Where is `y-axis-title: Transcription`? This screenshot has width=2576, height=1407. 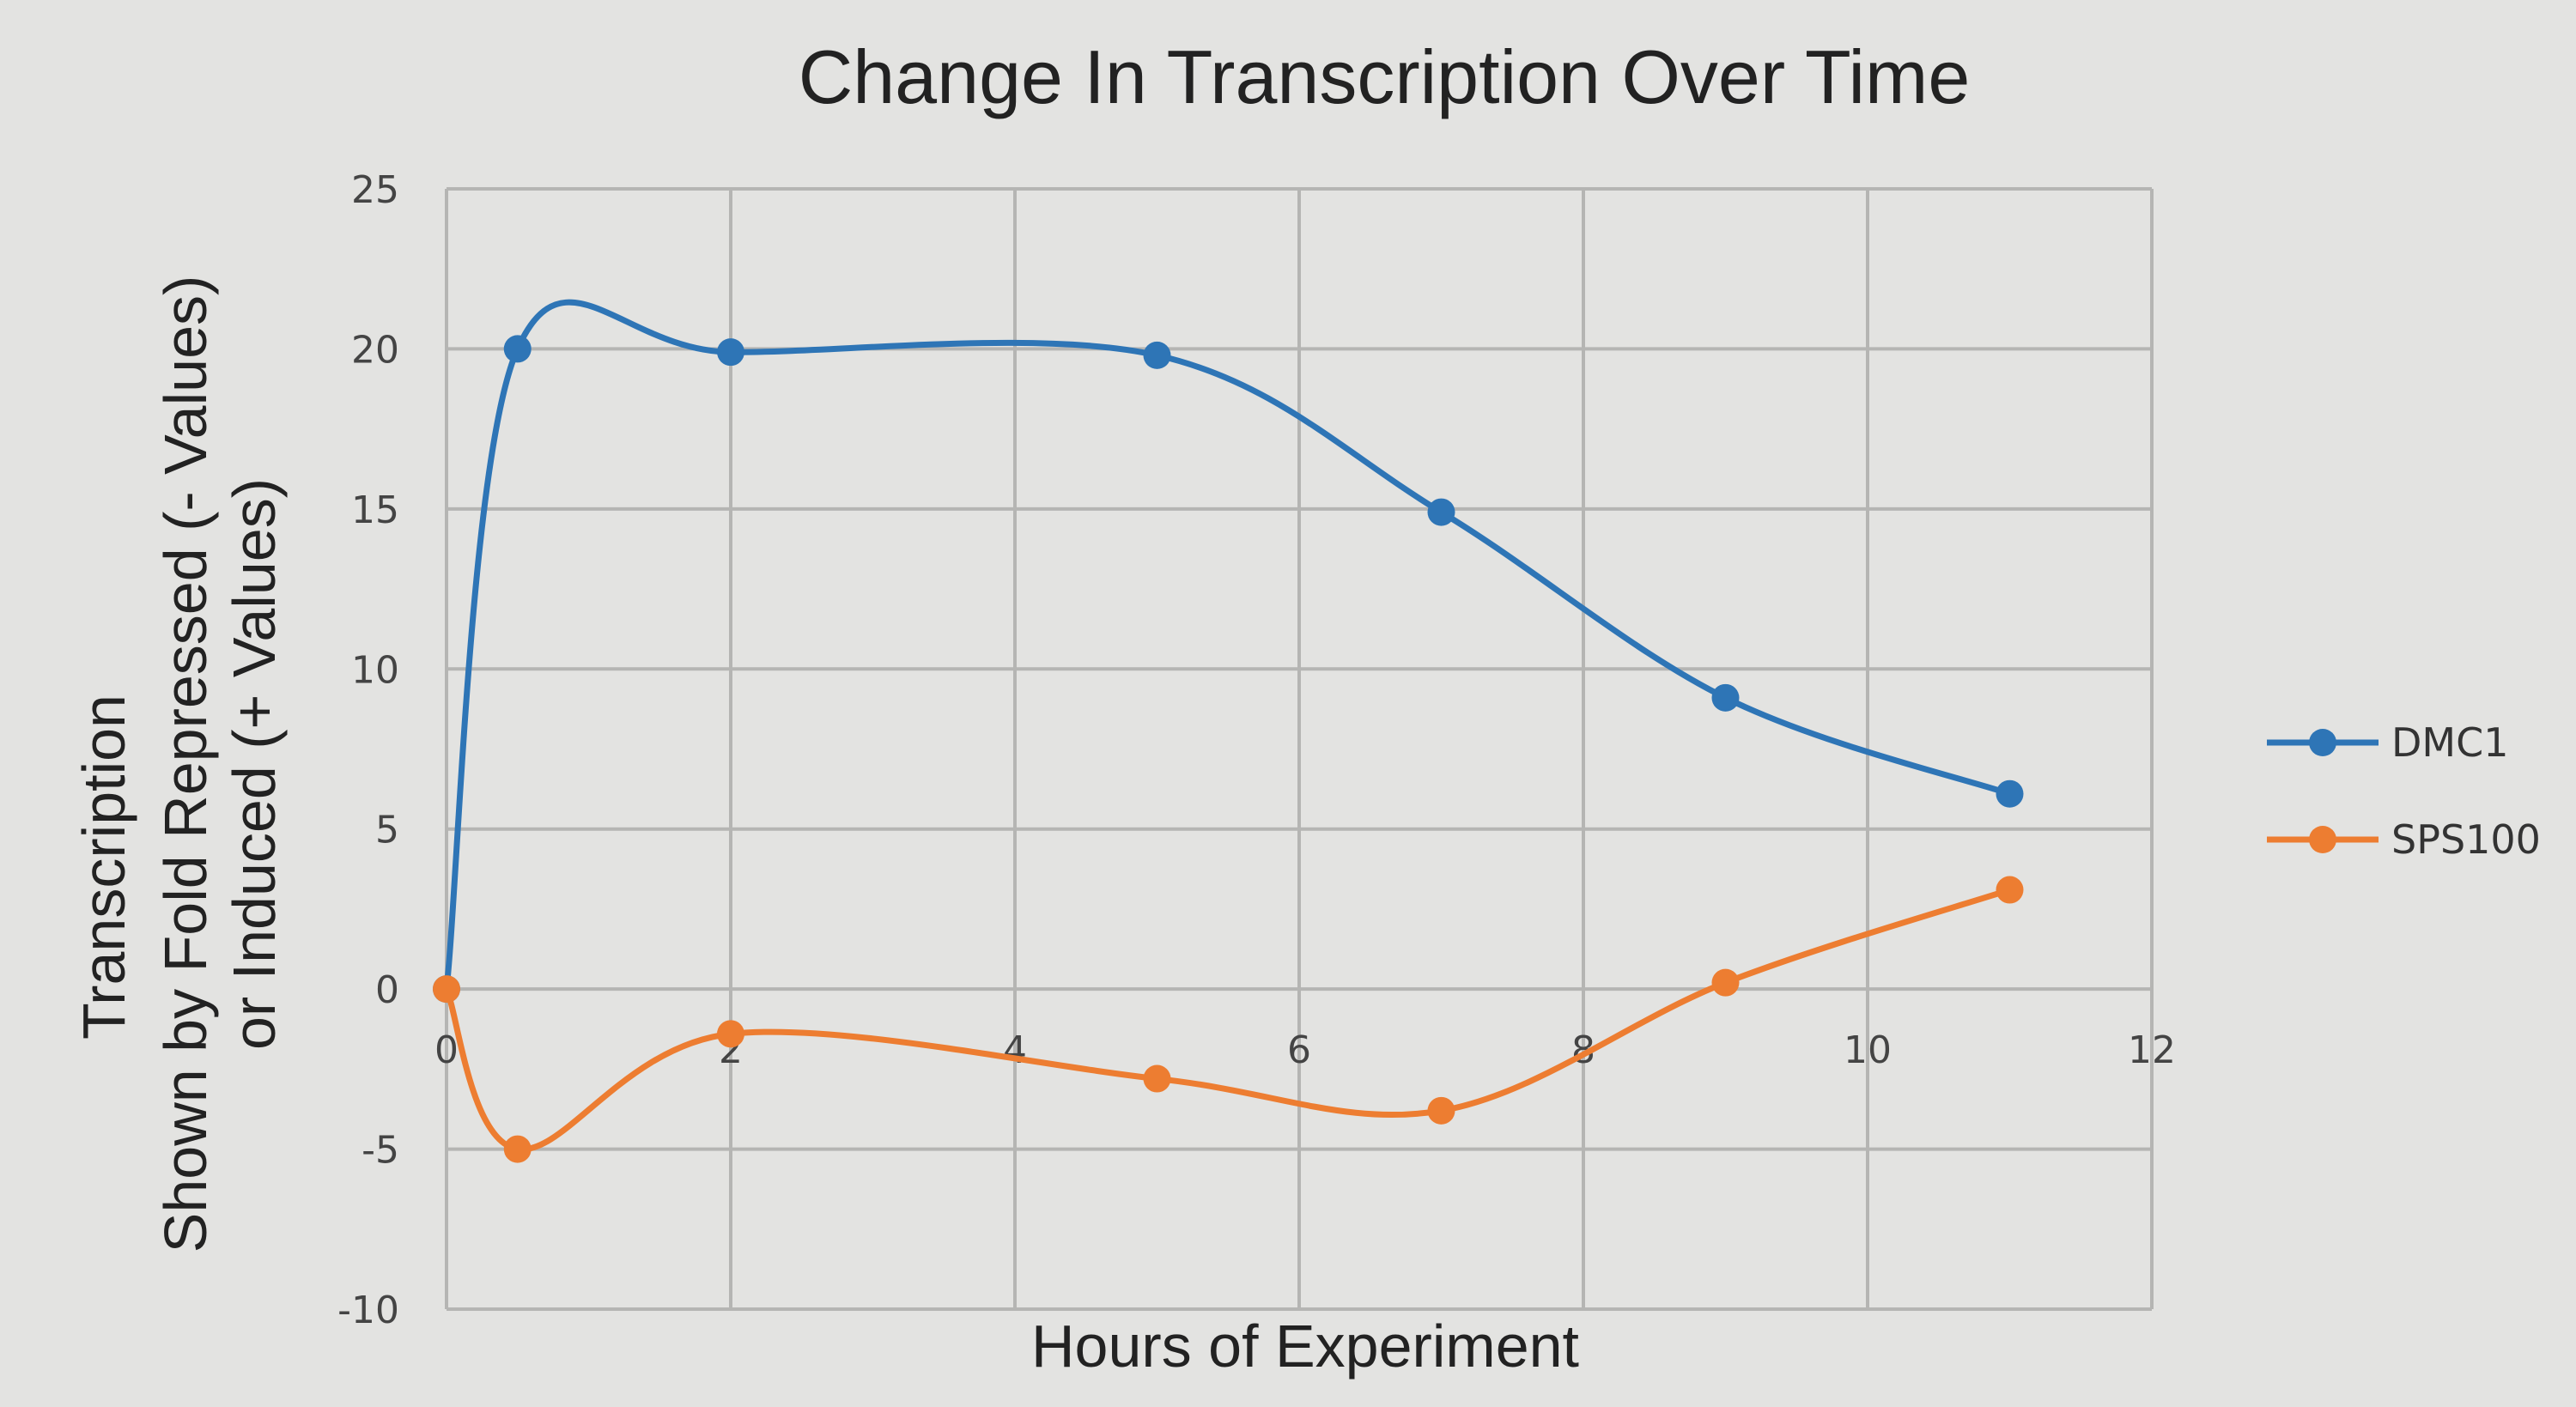
y-axis-title: Transcription is located at coordinates (104, 867).